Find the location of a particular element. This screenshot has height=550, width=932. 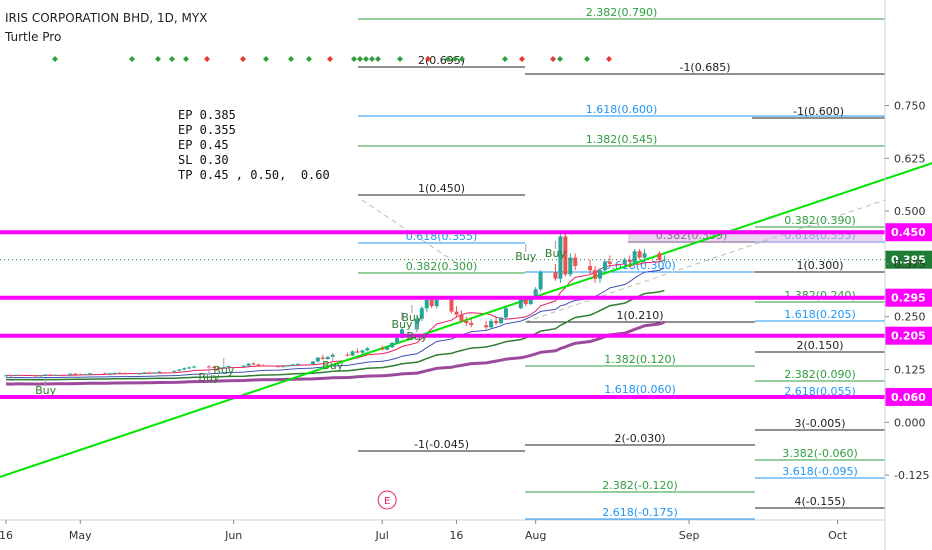

level-price-label: 0.205 is located at coordinates (908, 336).